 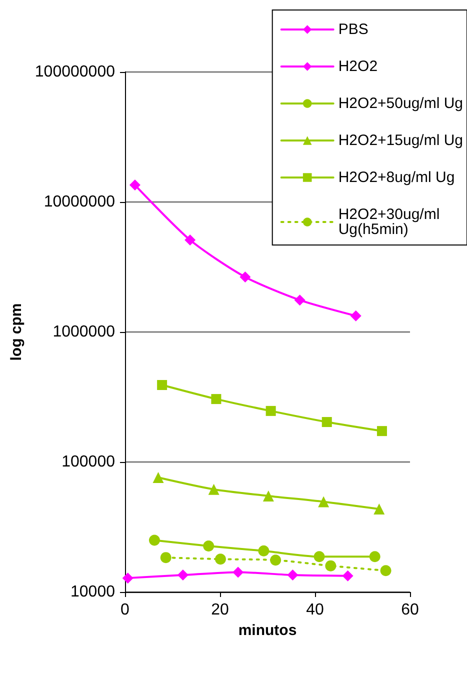 What do you see at coordinates (401, 103) in the screenshot?
I see `legend-label: H2O2+50ug/ml Ug` at bounding box center [401, 103].